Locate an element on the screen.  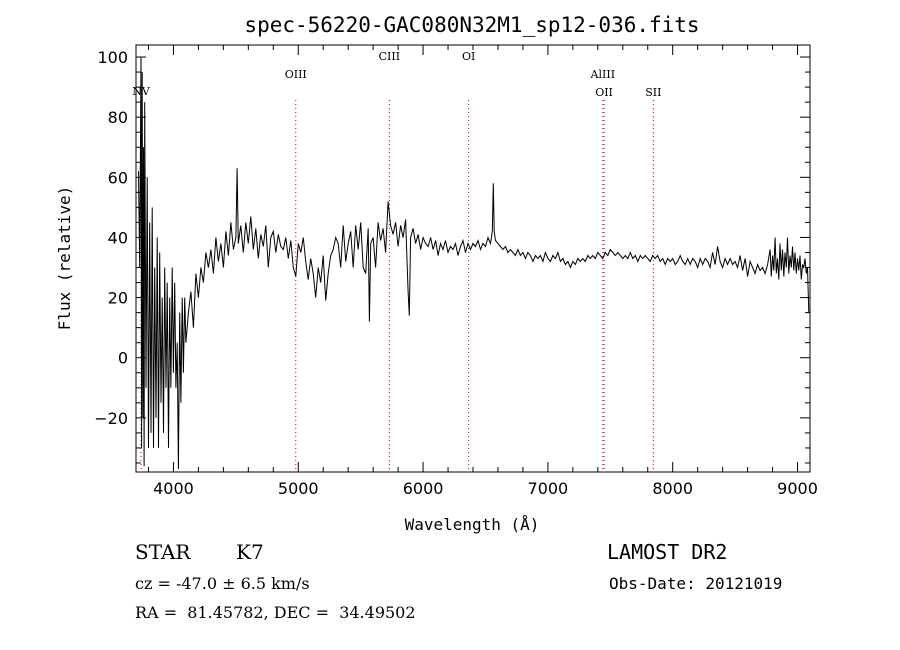
x-tick-label: 5000 is located at coordinates (298, 488).